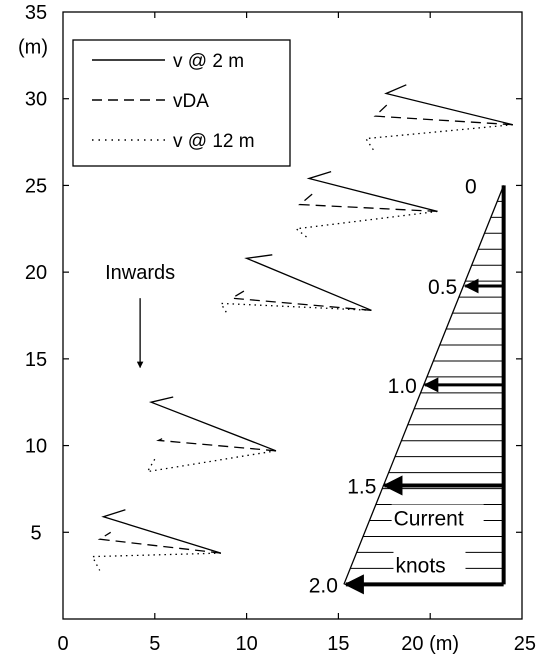 This screenshot has height=660, width=540. What do you see at coordinates (525, 644) in the screenshot?
I see `x-tick-label: 25` at bounding box center [525, 644].